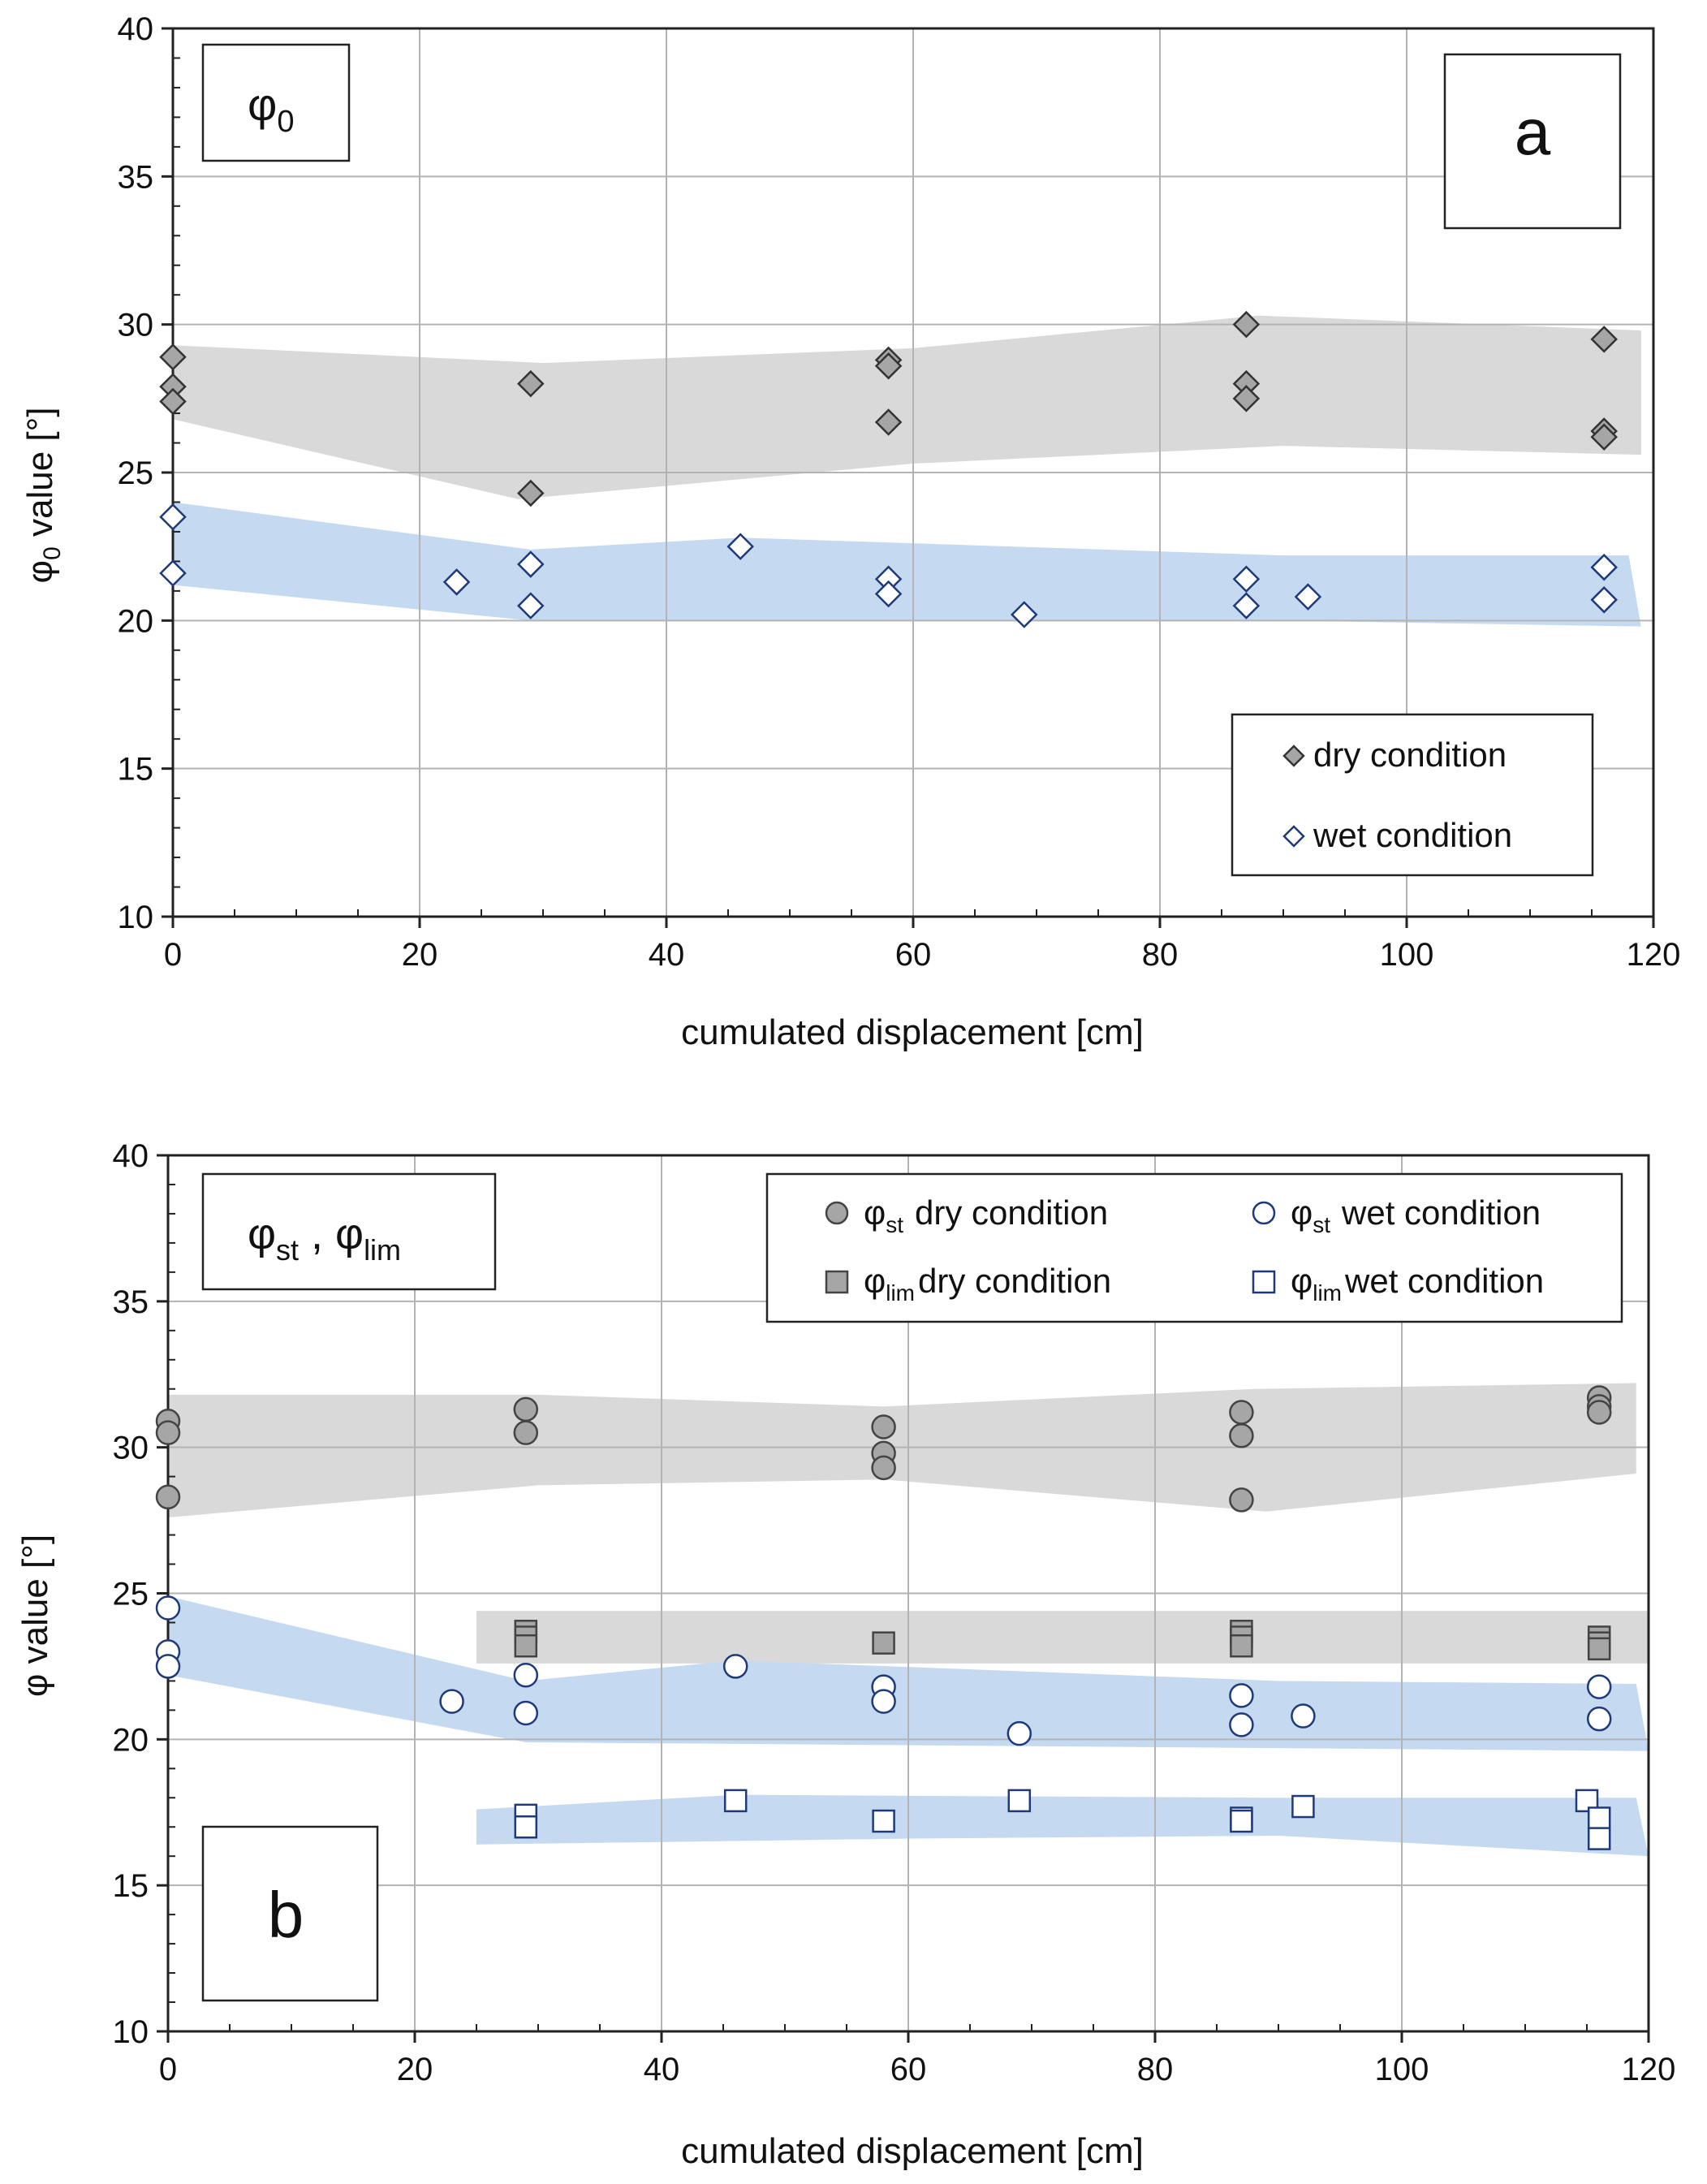 The image size is (1707, 2184). I want to click on x-tick-label: 60, so click(914, 955).